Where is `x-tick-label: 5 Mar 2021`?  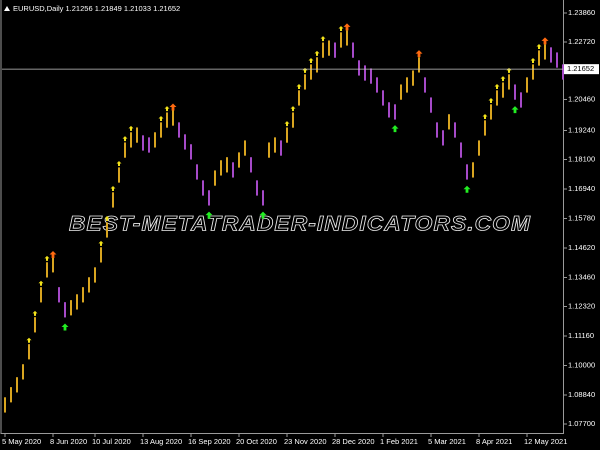 x-tick-label: 5 Mar 2021 is located at coordinates (447, 441).